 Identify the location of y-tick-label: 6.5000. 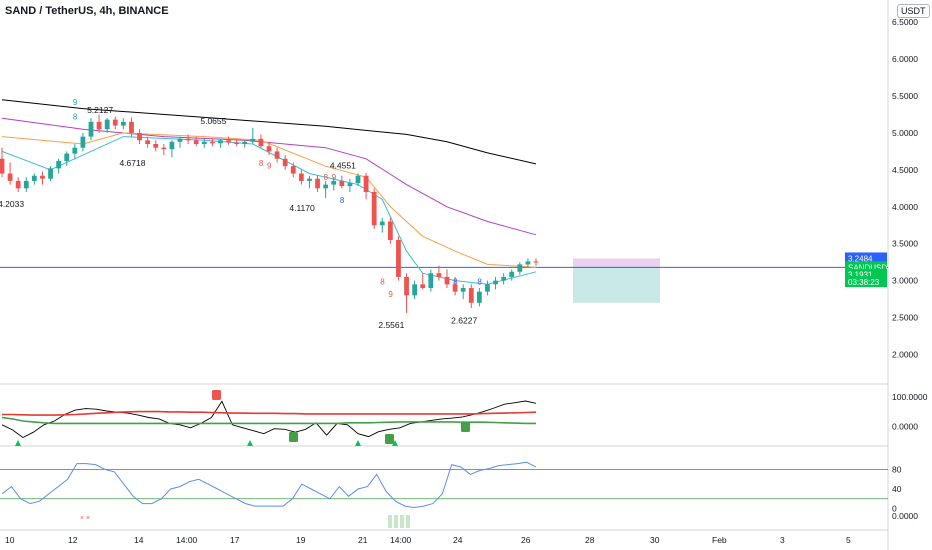
(905, 22).